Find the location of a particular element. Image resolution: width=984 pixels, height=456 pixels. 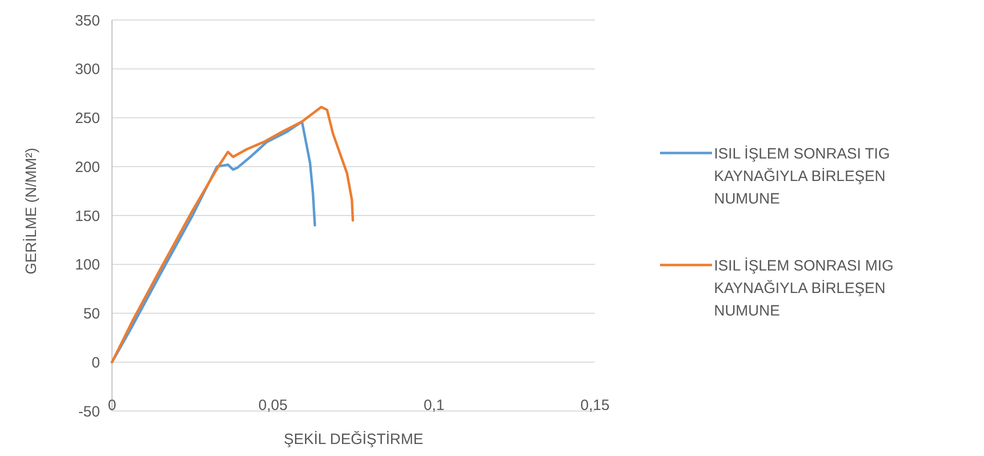

y-tick-label: 350 is located at coordinates (87, 21).